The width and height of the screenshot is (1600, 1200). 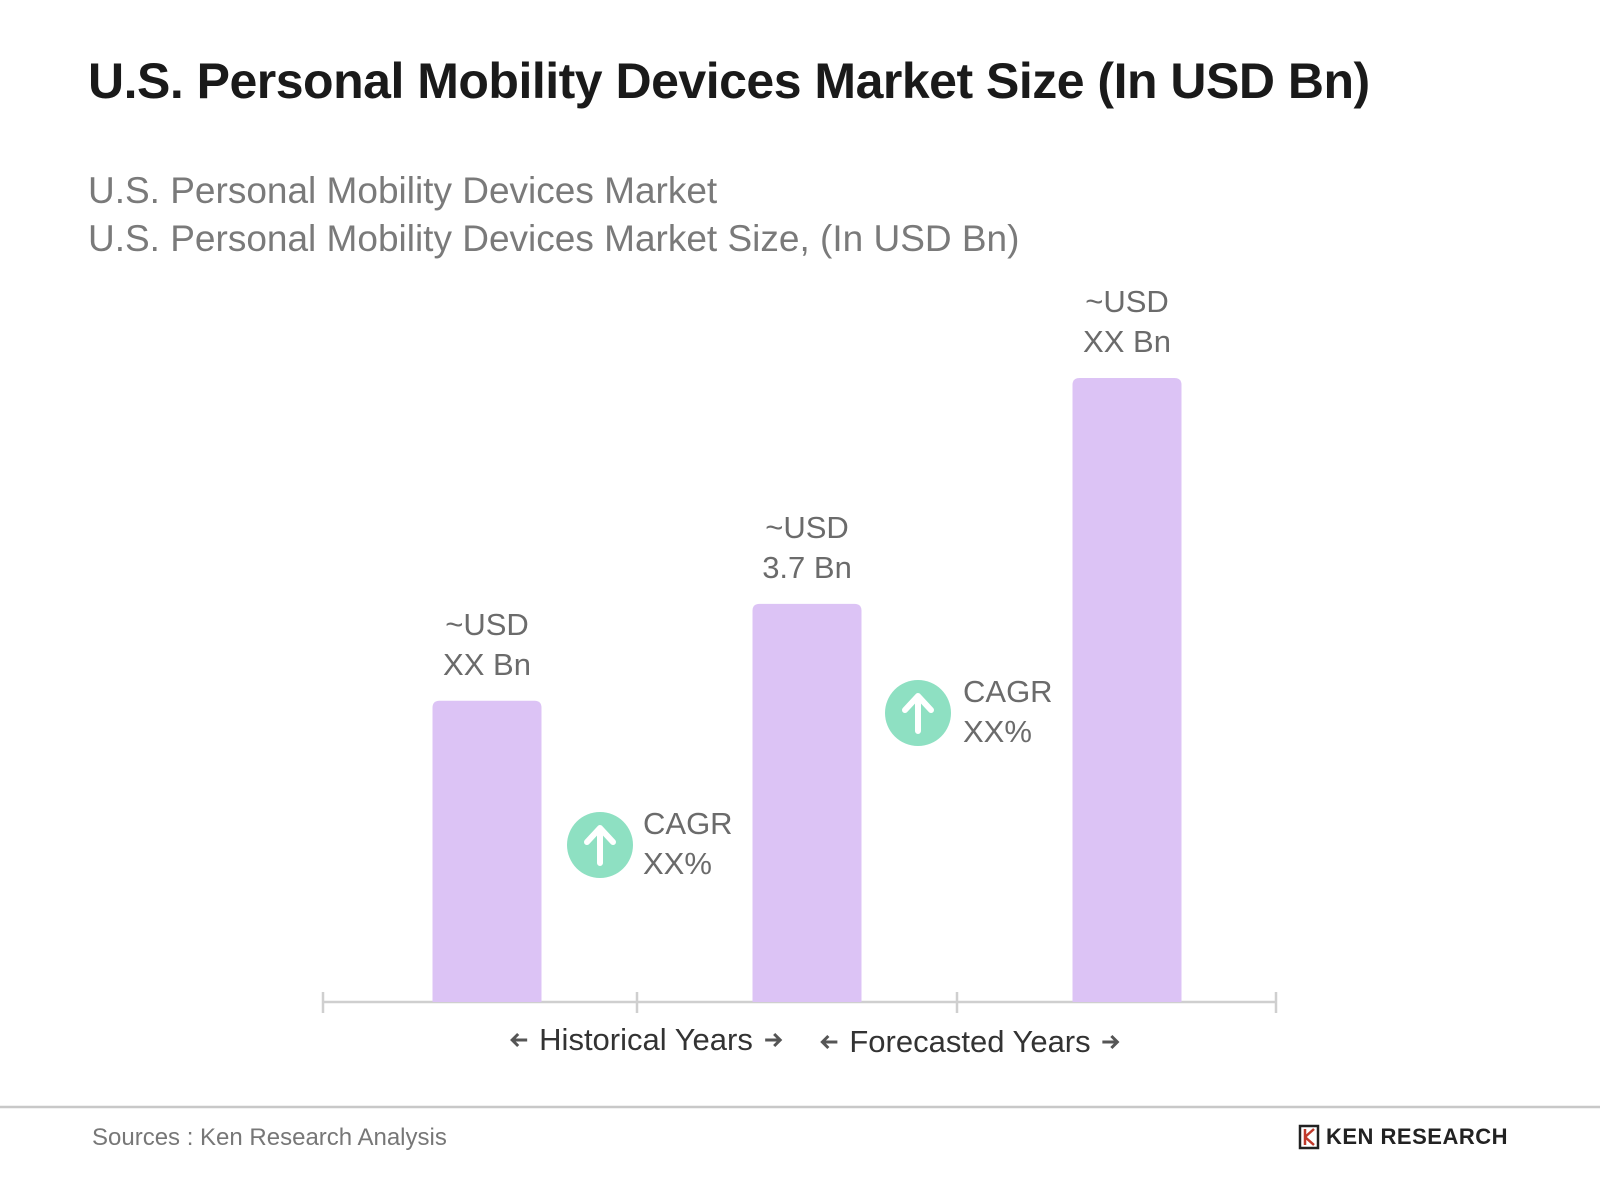 I want to click on x-segment-label: Forecasted Years, so click(x=970, y=1041).